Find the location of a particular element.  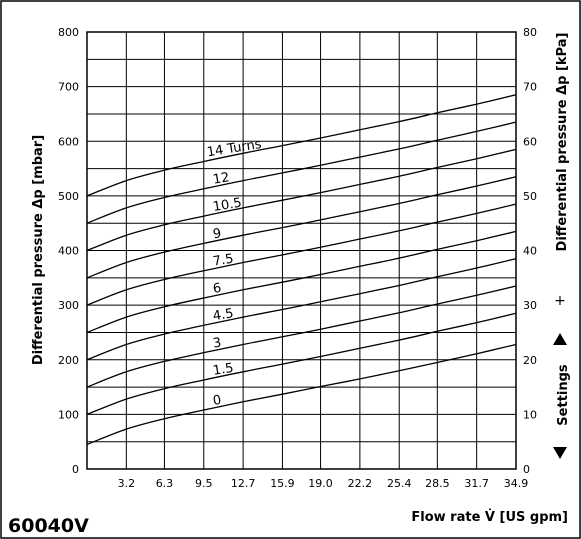

curve-1.5 is located at coordinates (301, 364).